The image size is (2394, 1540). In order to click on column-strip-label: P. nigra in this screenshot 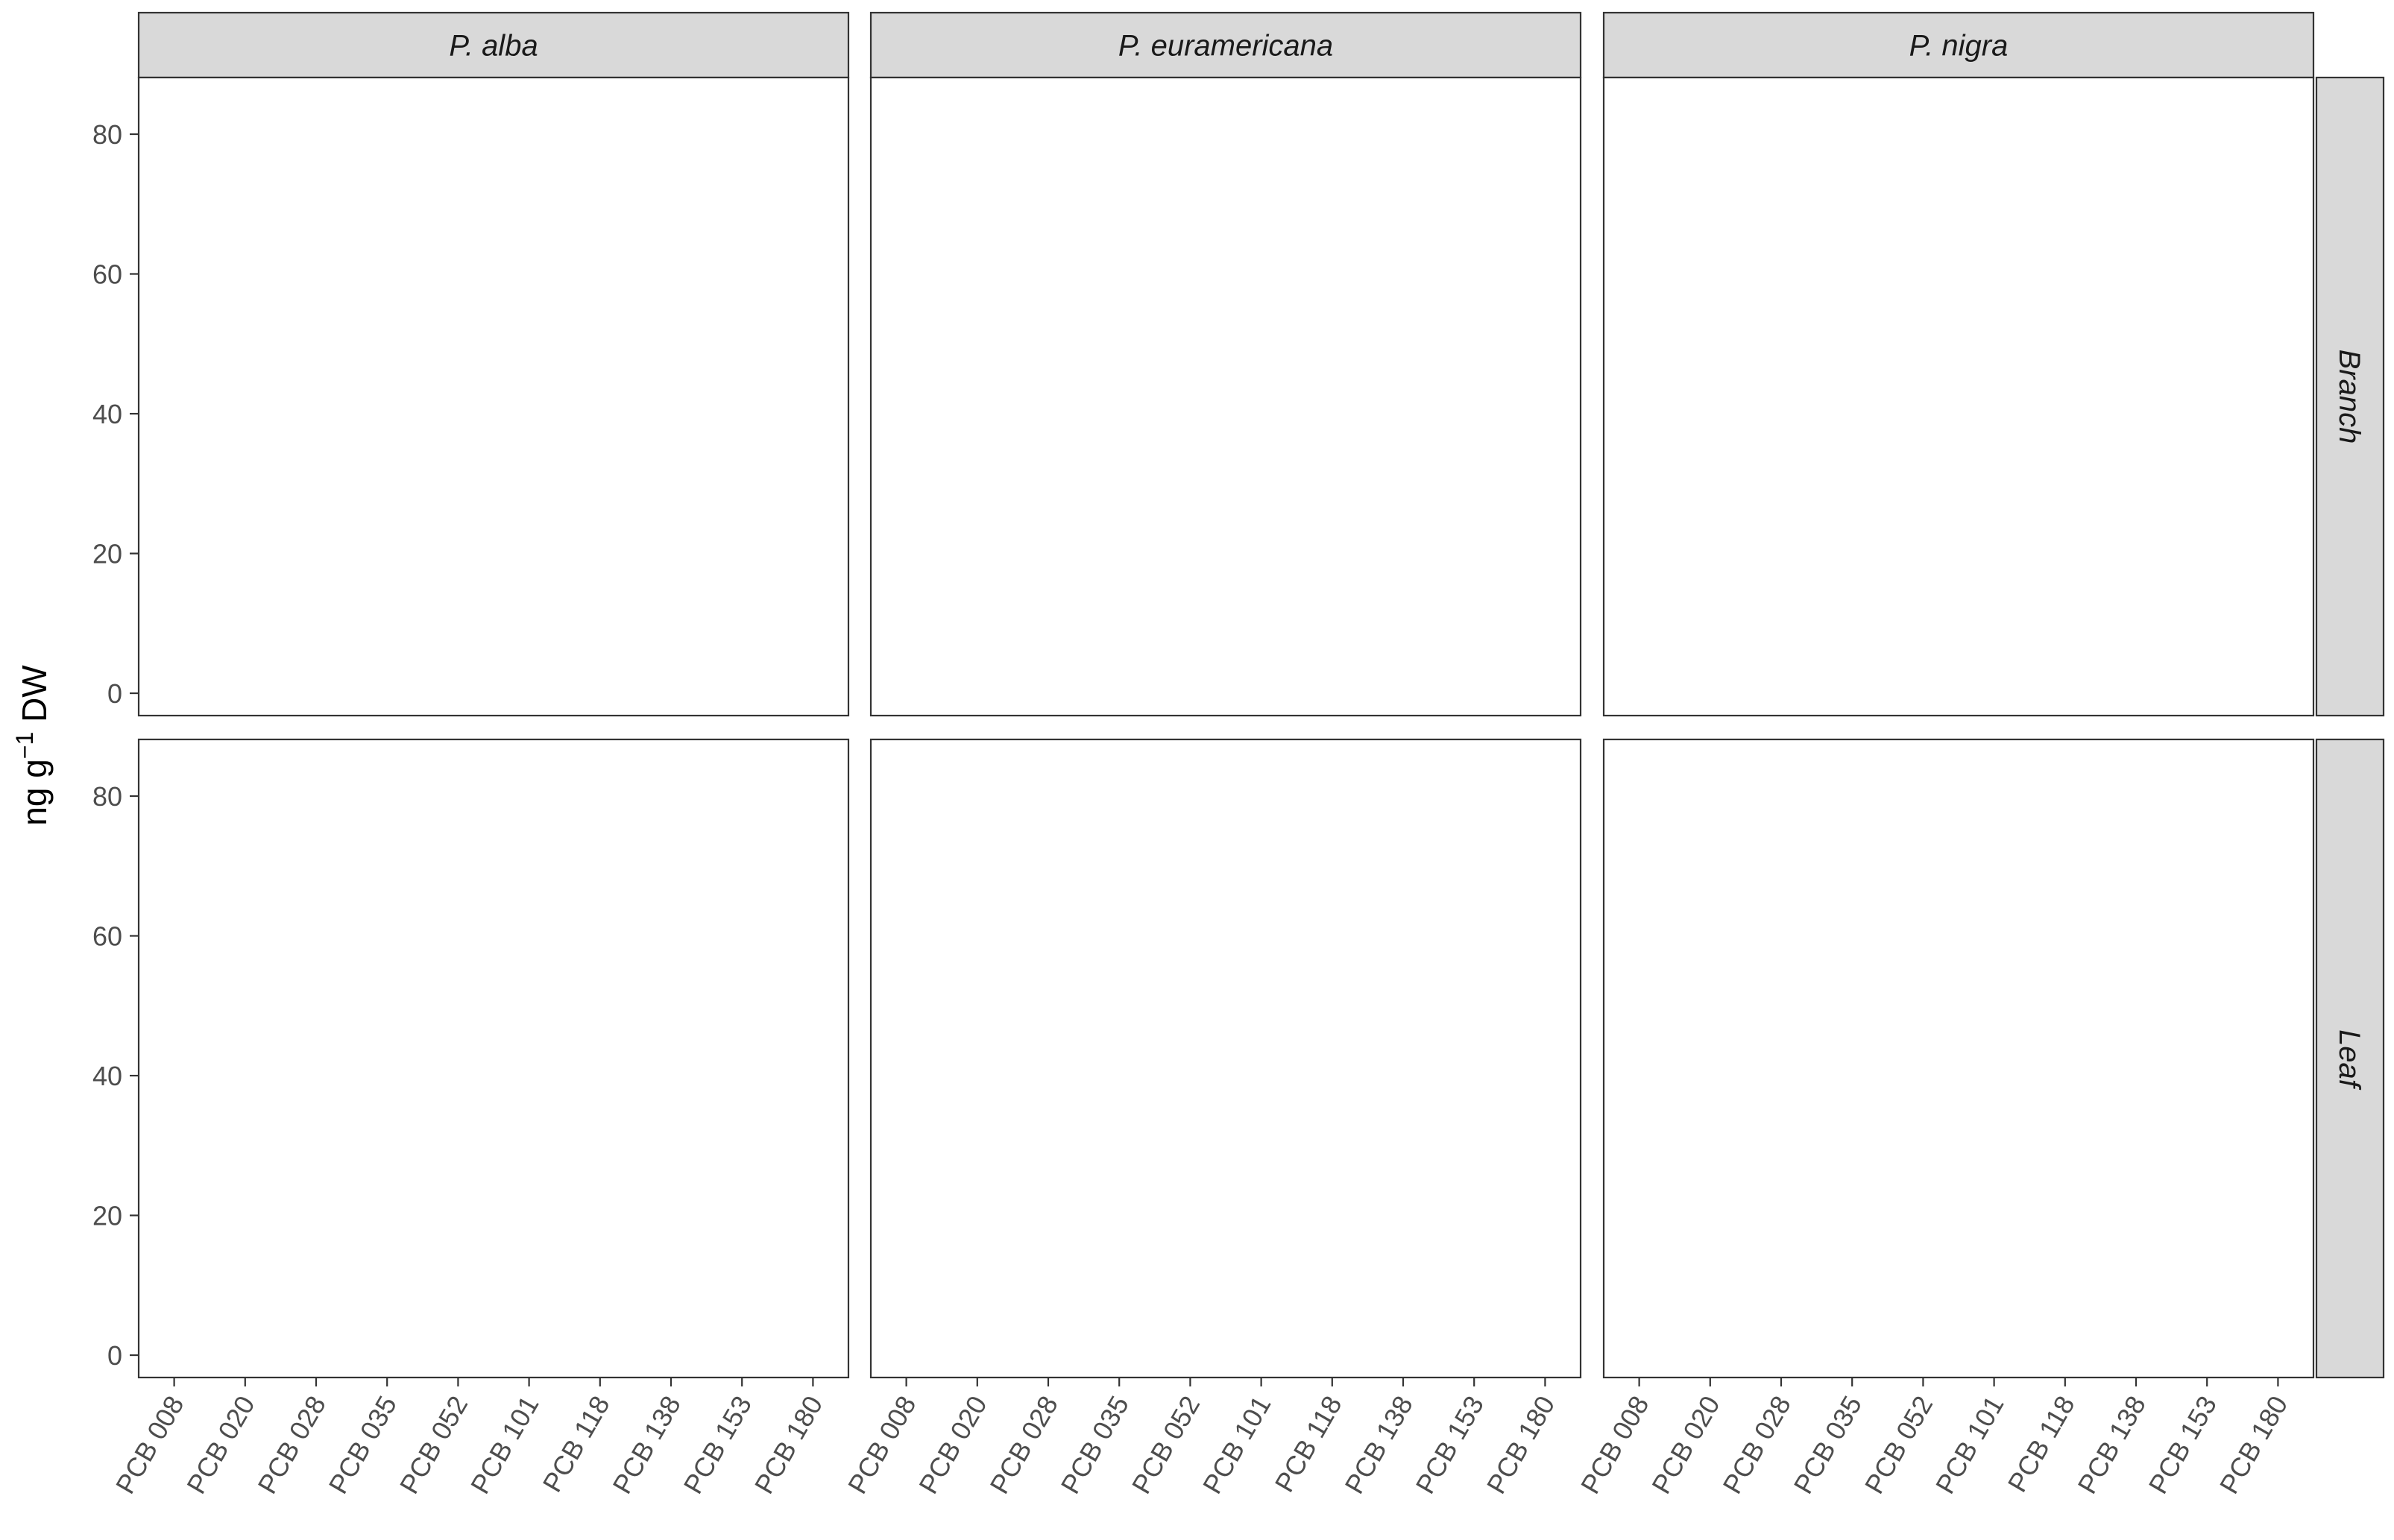, I will do `click(1959, 46)`.